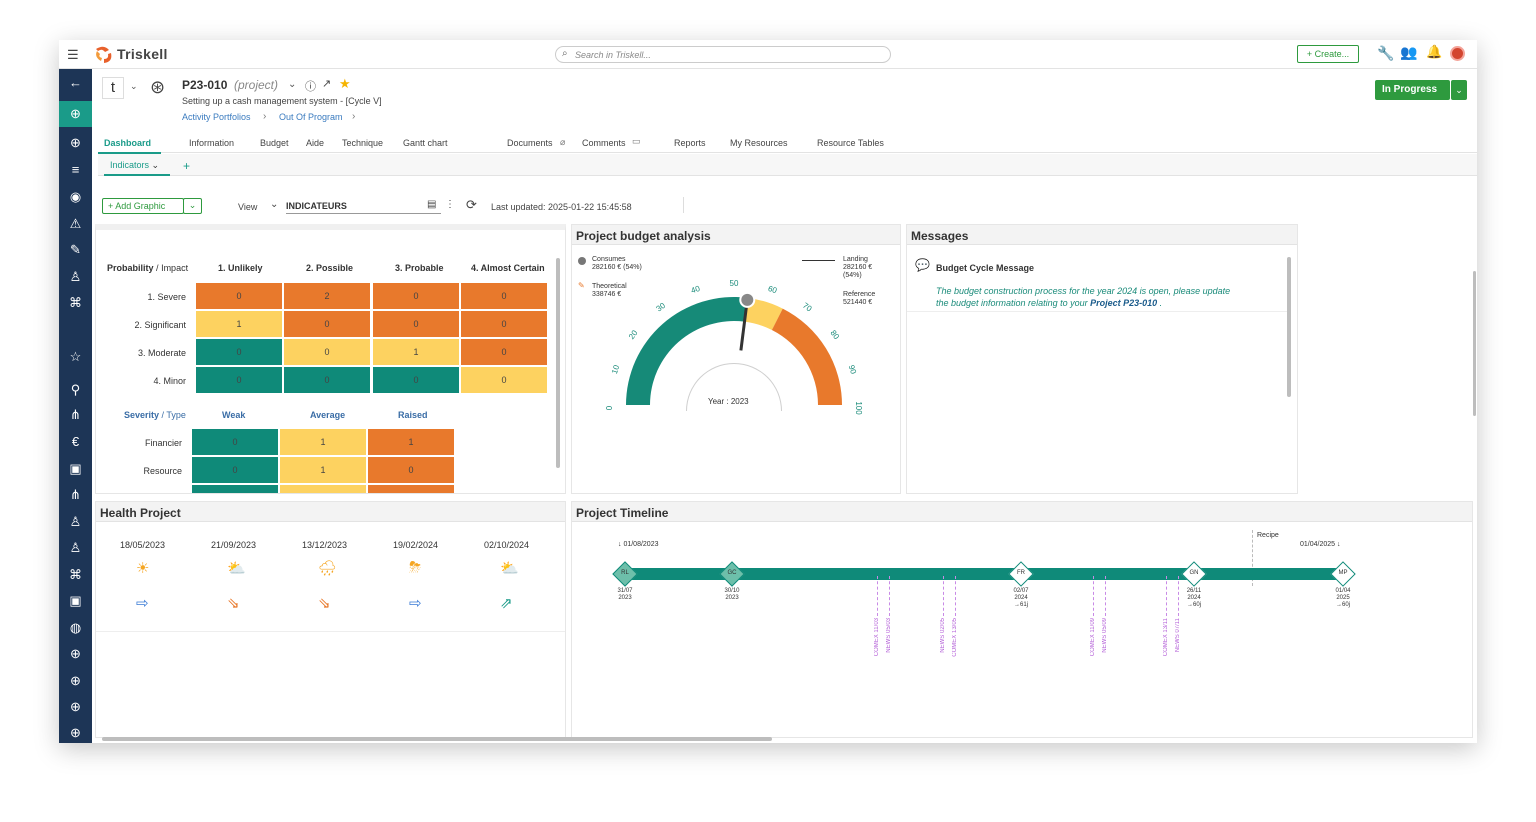 The height and width of the screenshot is (822, 1536). I want to click on tab-technique: Technique, so click(363, 143).